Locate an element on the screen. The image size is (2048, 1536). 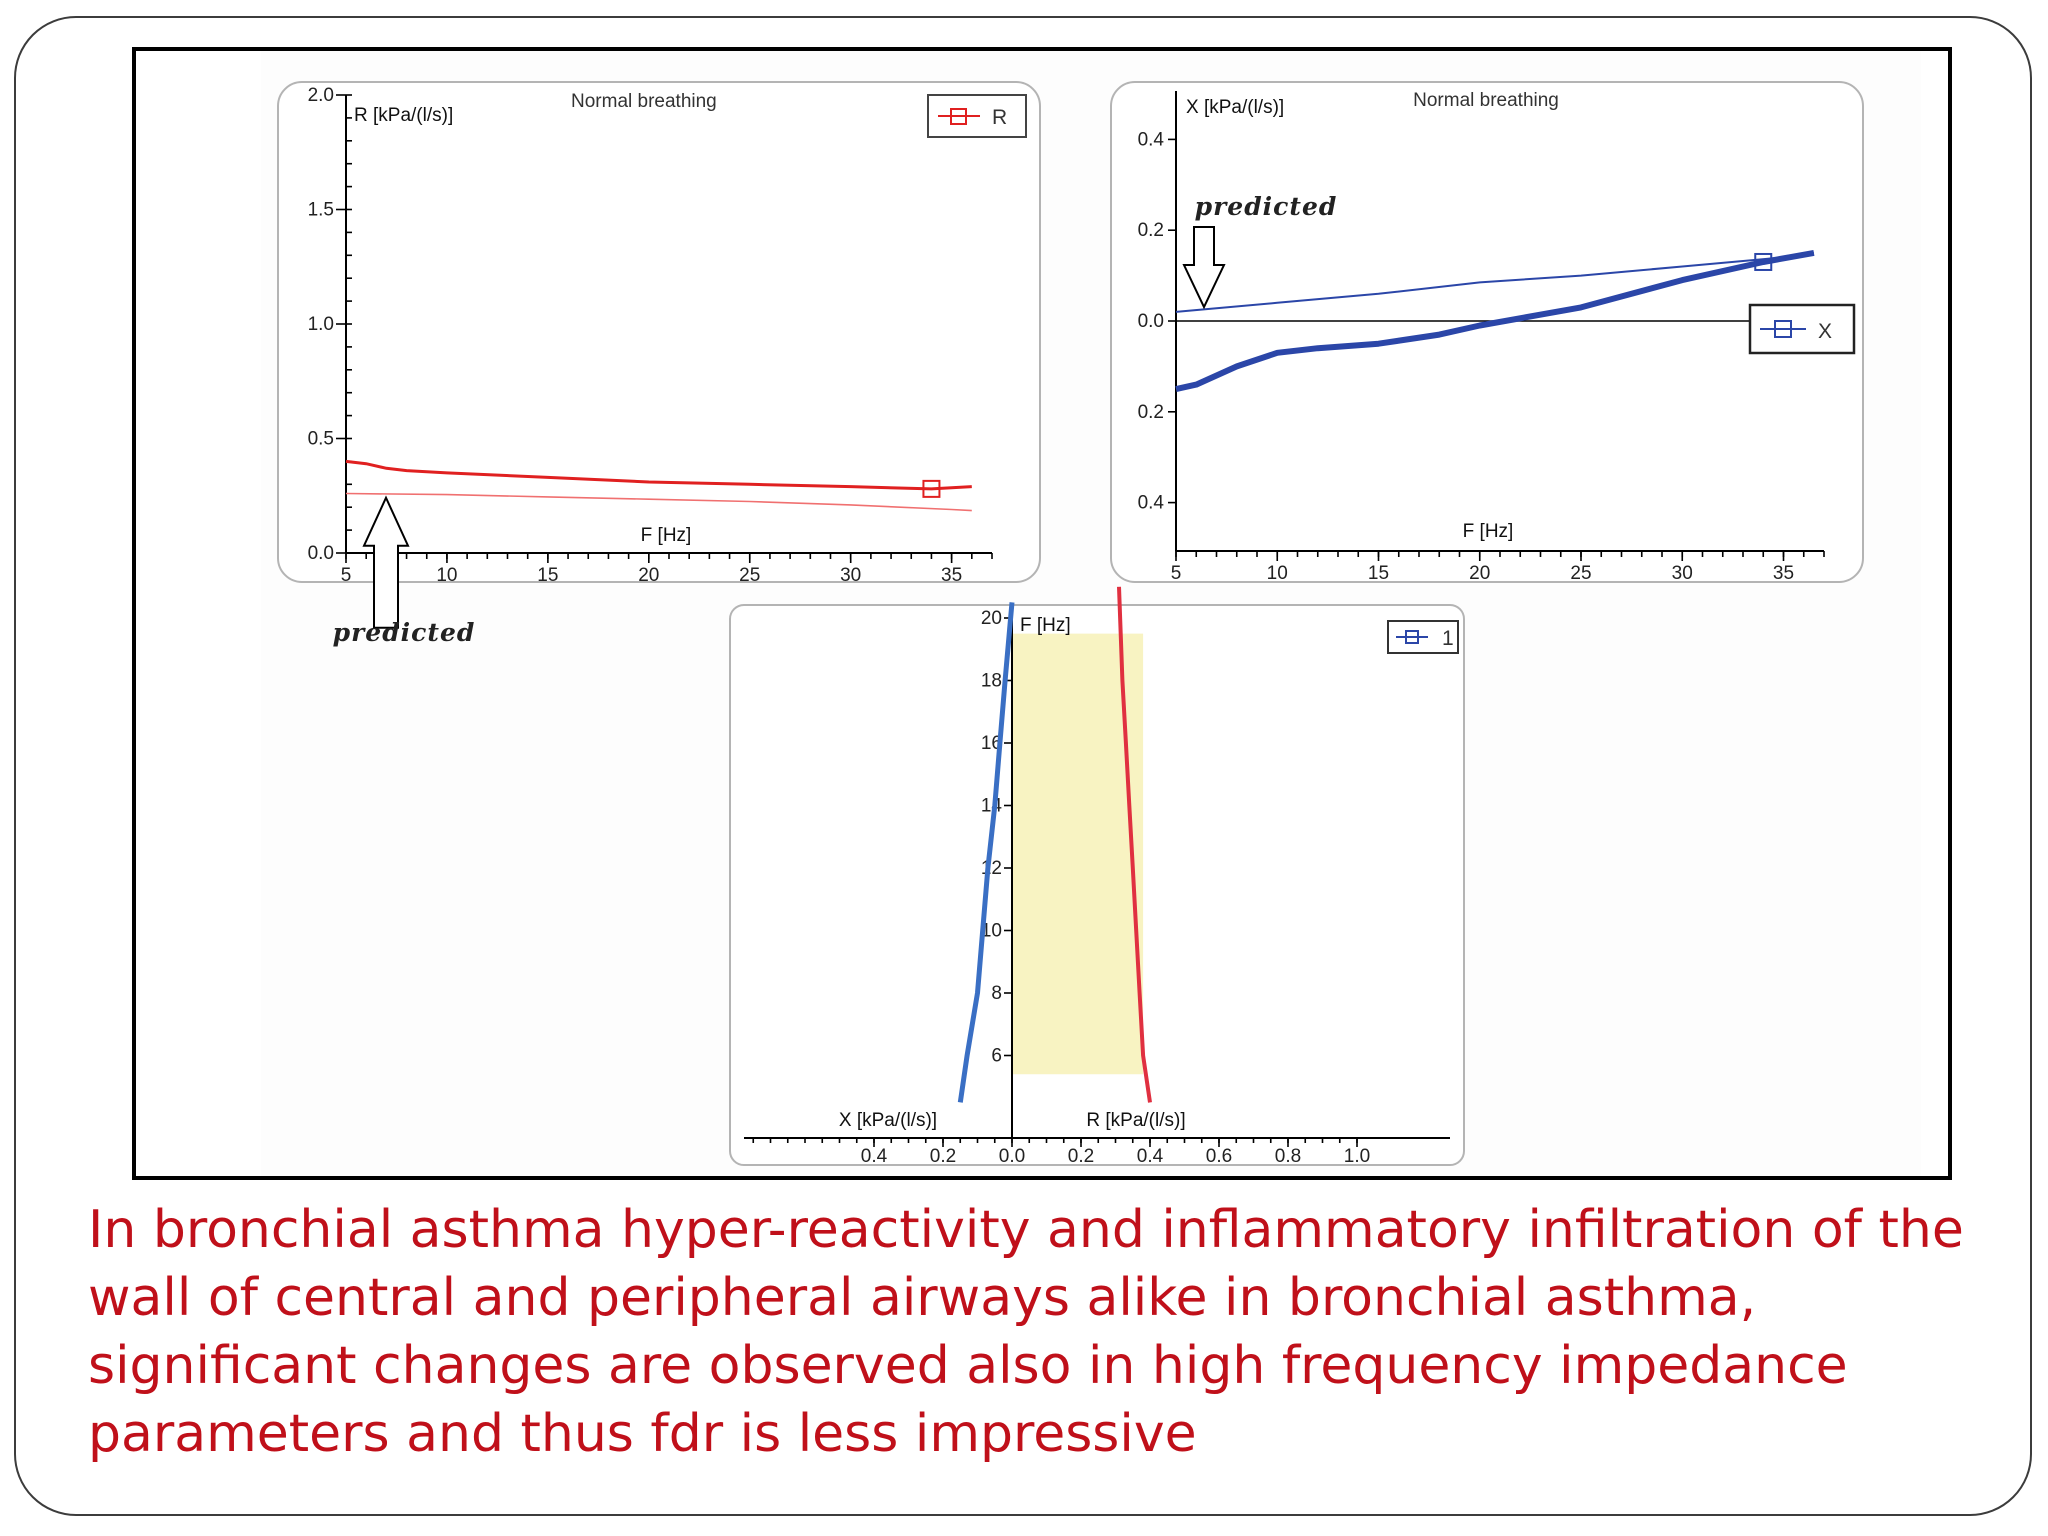
x-y-axis-title: X [kPa/(l/s)] is located at coordinates (1235, 107).